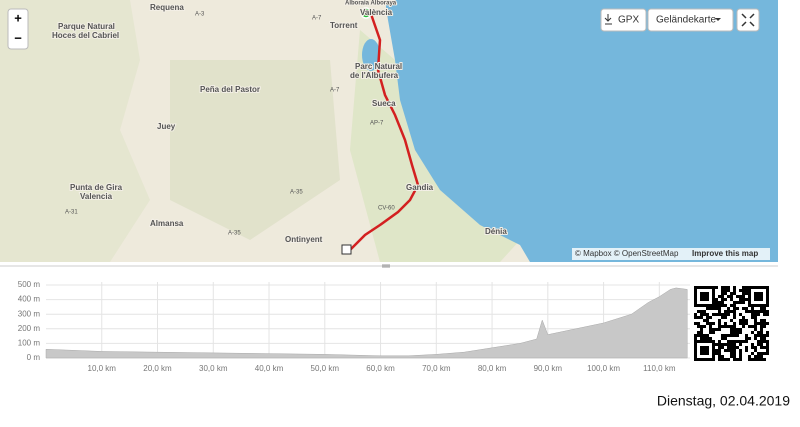 The height and width of the screenshot is (427, 800). Describe the element at coordinates (18, 37) in the screenshot. I see `zoom-out: −` at that location.